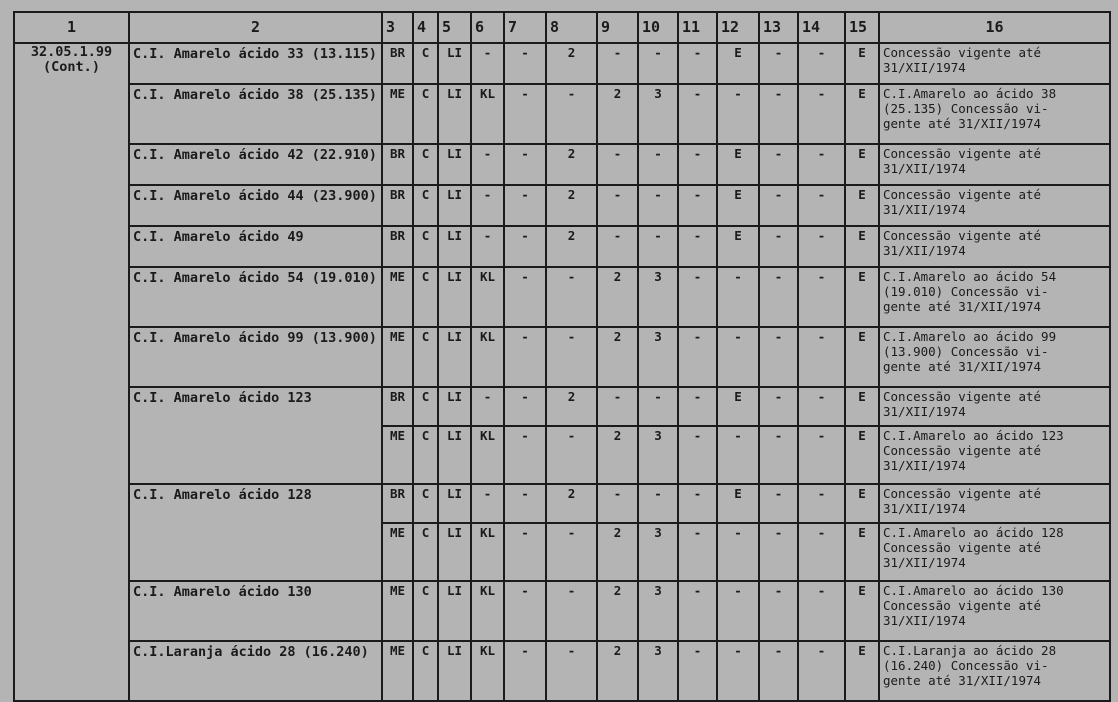 This screenshot has width=1118, height=702. What do you see at coordinates (738, 27) in the screenshot?
I see `column-header-12: 12` at bounding box center [738, 27].